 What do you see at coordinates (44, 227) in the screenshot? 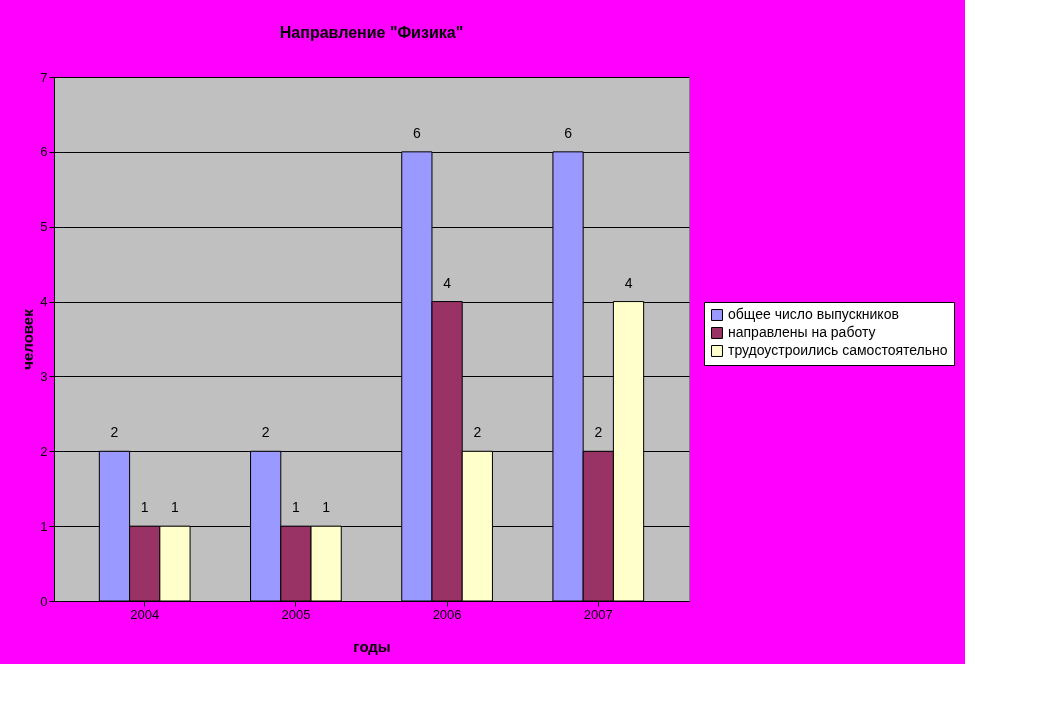
I see `y-tick-label: 5` at bounding box center [44, 227].